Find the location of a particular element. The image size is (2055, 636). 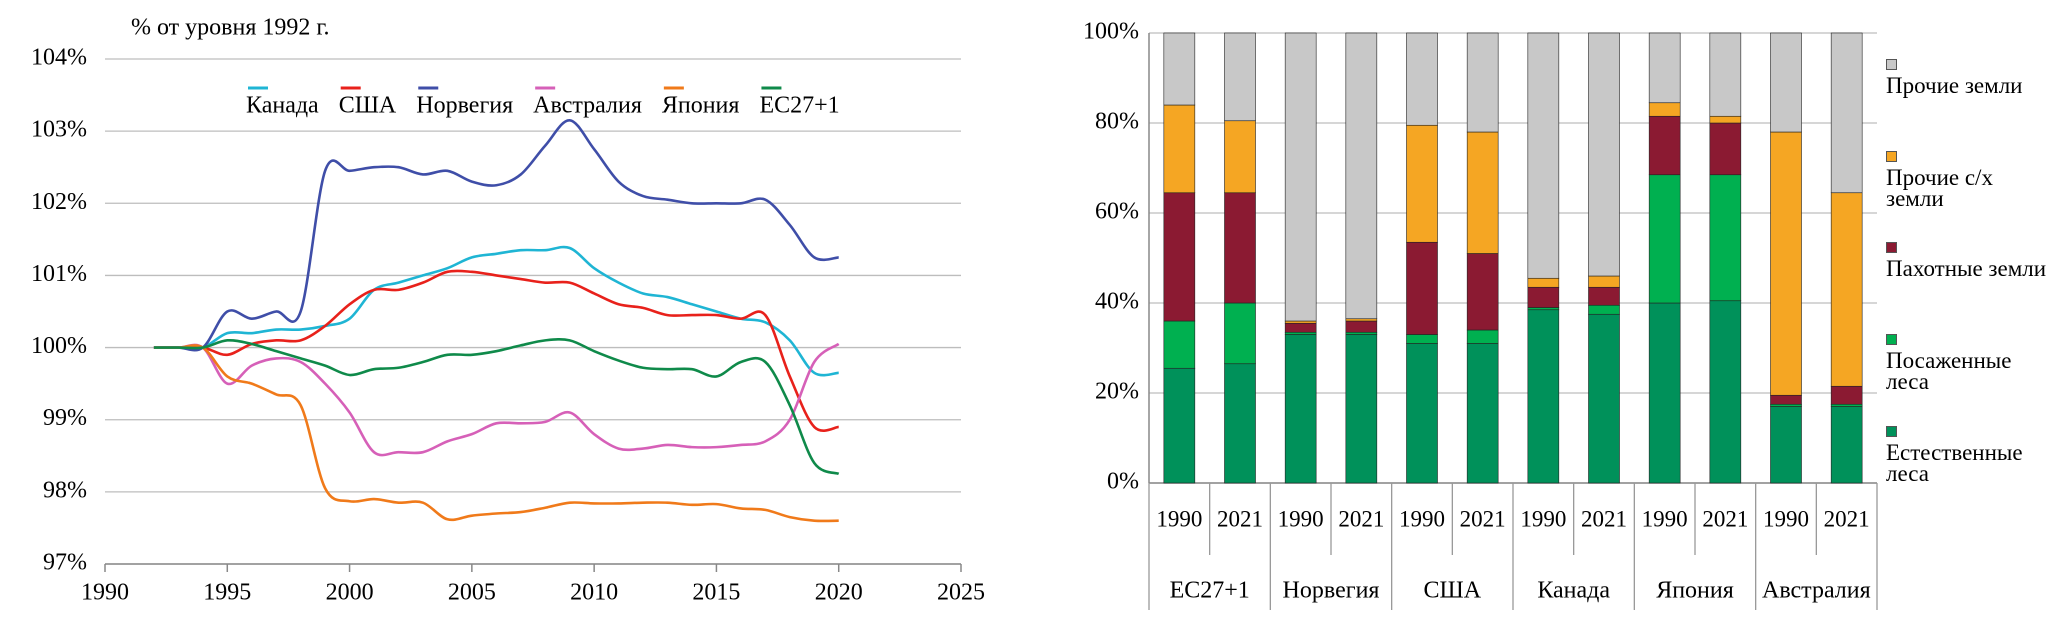

group-label: США is located at coordinates (1453, 591).